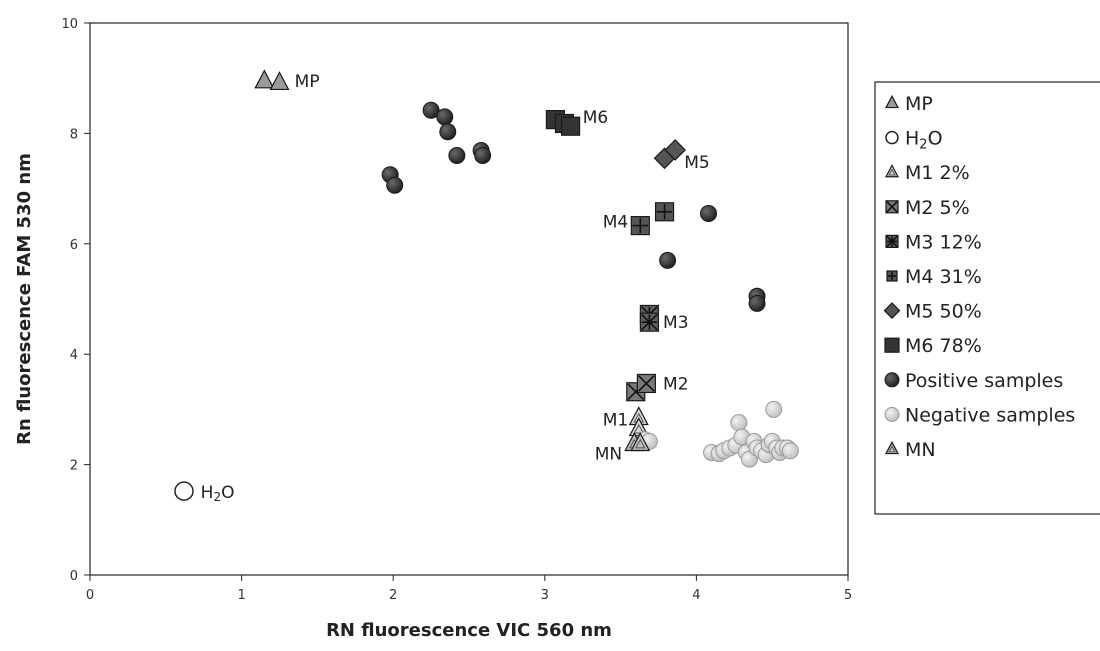  Describe the element at coordinates (595, 118) in the screenshot. I see `point-label: M6` at that location.